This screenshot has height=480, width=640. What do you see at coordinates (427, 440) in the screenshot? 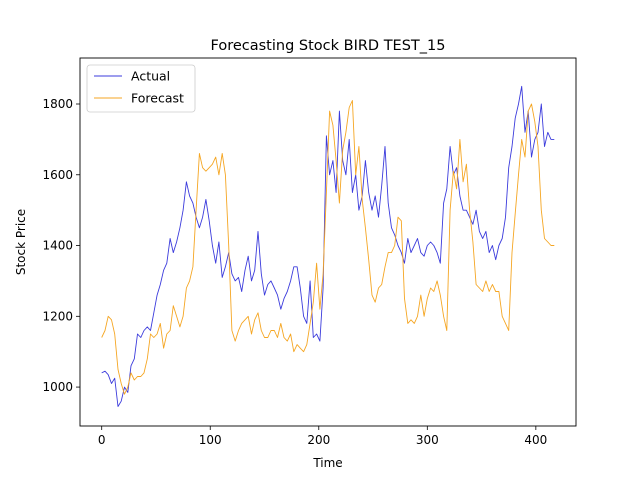
I see `x-tick-label: 300` at bounding box center [427, 440].